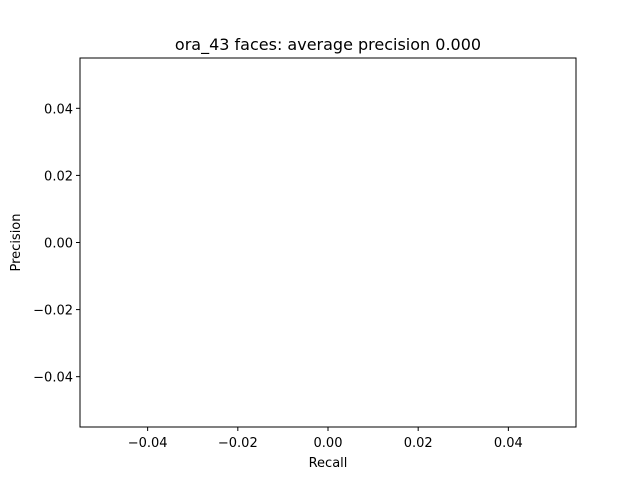  What do you see at coordinates (58, 109) in the screenshot?
I see `y-tick-label: 0.04` at bounding box center [58, 109].